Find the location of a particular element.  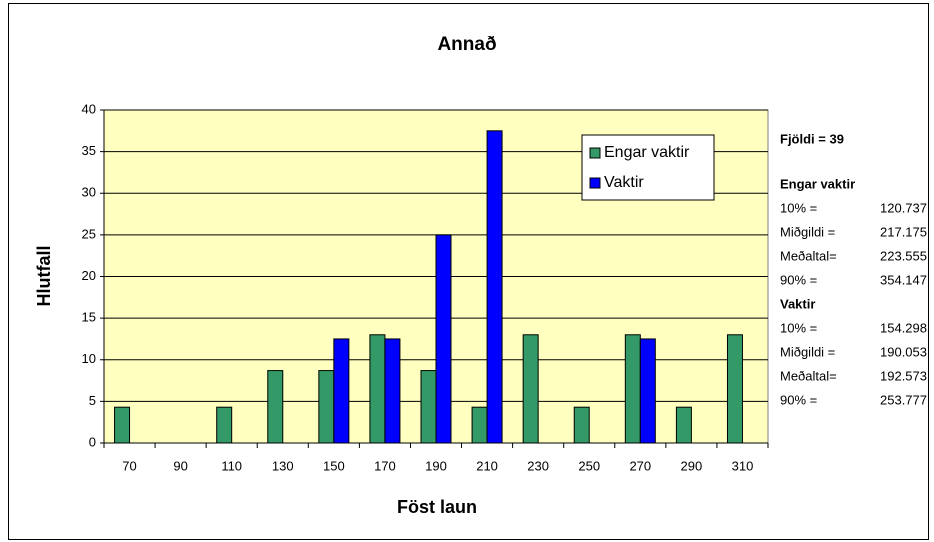

x-tick-label: 130 is located at coordinates (283, 465).